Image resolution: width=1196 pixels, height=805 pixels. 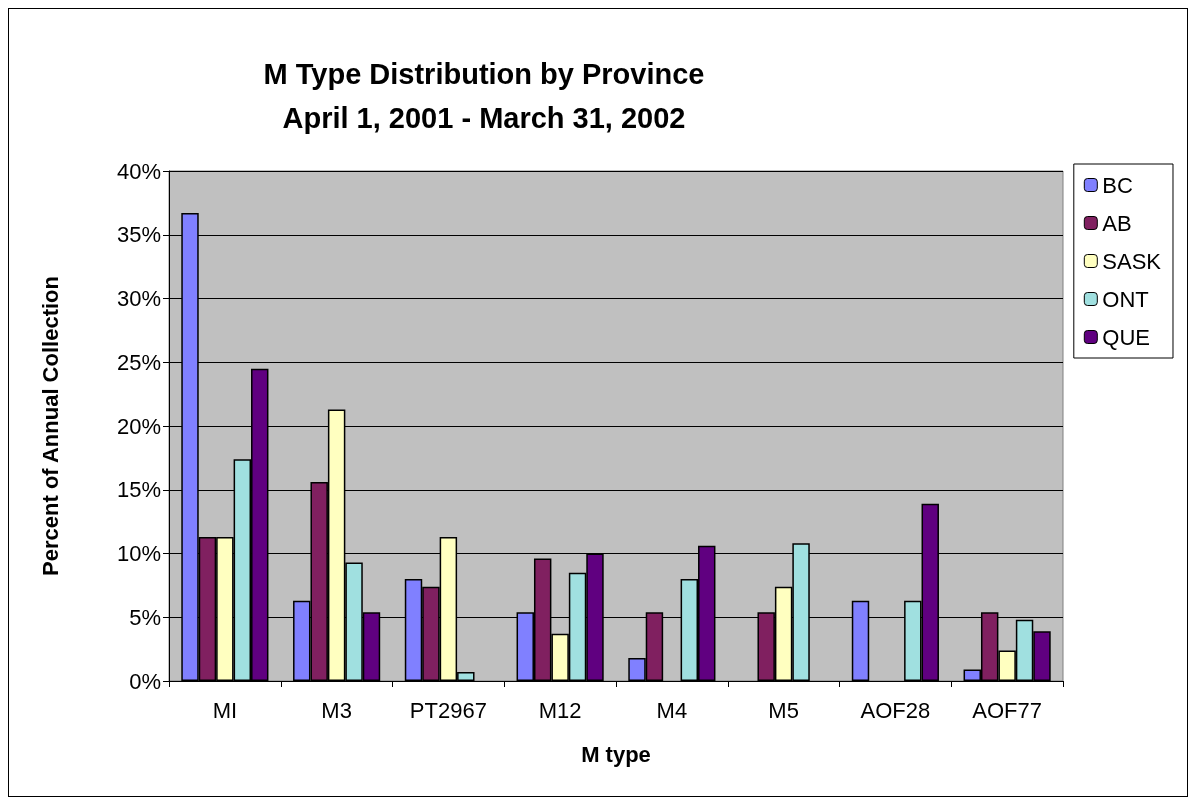 What do you see at coordinates (672, 710) in the screenshot?
I see `x-tick-label: M4` at bounding box center [672, 710].